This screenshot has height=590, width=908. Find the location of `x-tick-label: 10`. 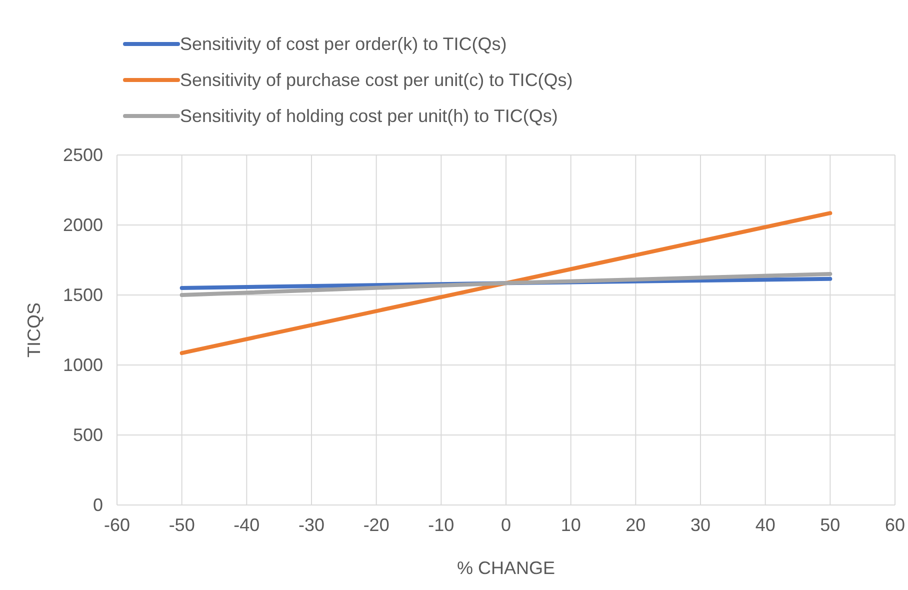

x-tick-label: 10 is located at coordinates (570, 525).